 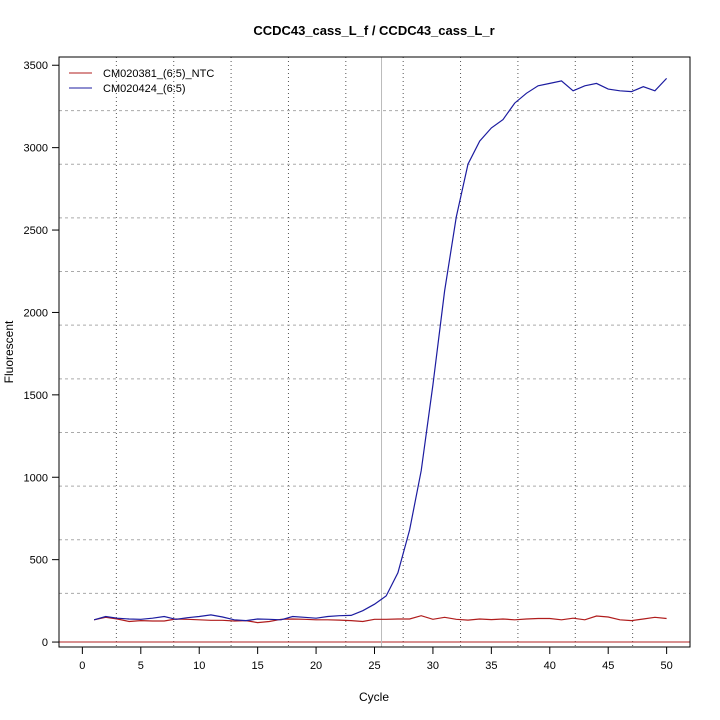 I want to click on chart-title: CCDC43_cass_L_f / CCDC43_cass_L_r, so click(x=373, y=30).